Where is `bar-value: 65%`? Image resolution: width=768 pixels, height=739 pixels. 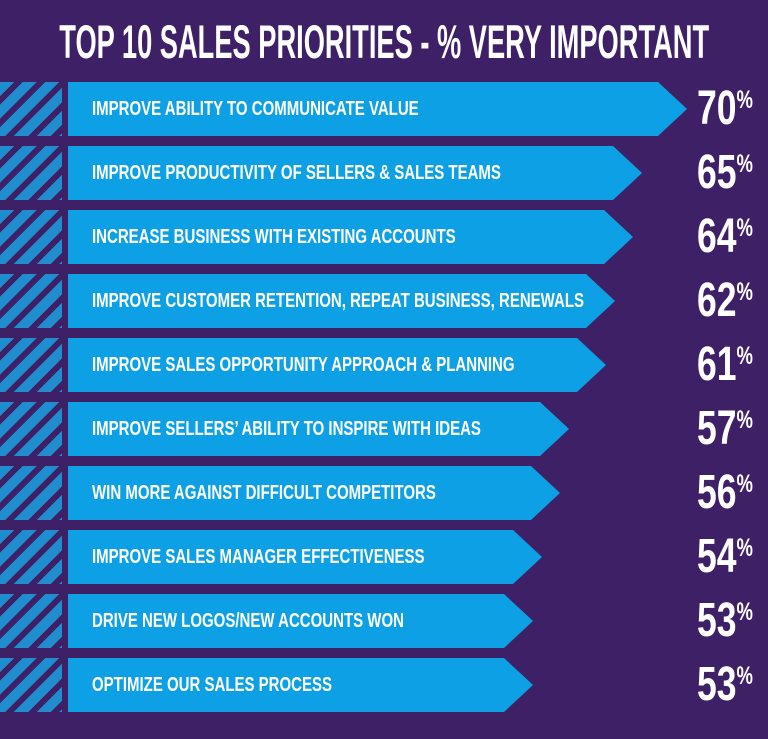
bar-value: 65% is located at coordinates (732, 173).